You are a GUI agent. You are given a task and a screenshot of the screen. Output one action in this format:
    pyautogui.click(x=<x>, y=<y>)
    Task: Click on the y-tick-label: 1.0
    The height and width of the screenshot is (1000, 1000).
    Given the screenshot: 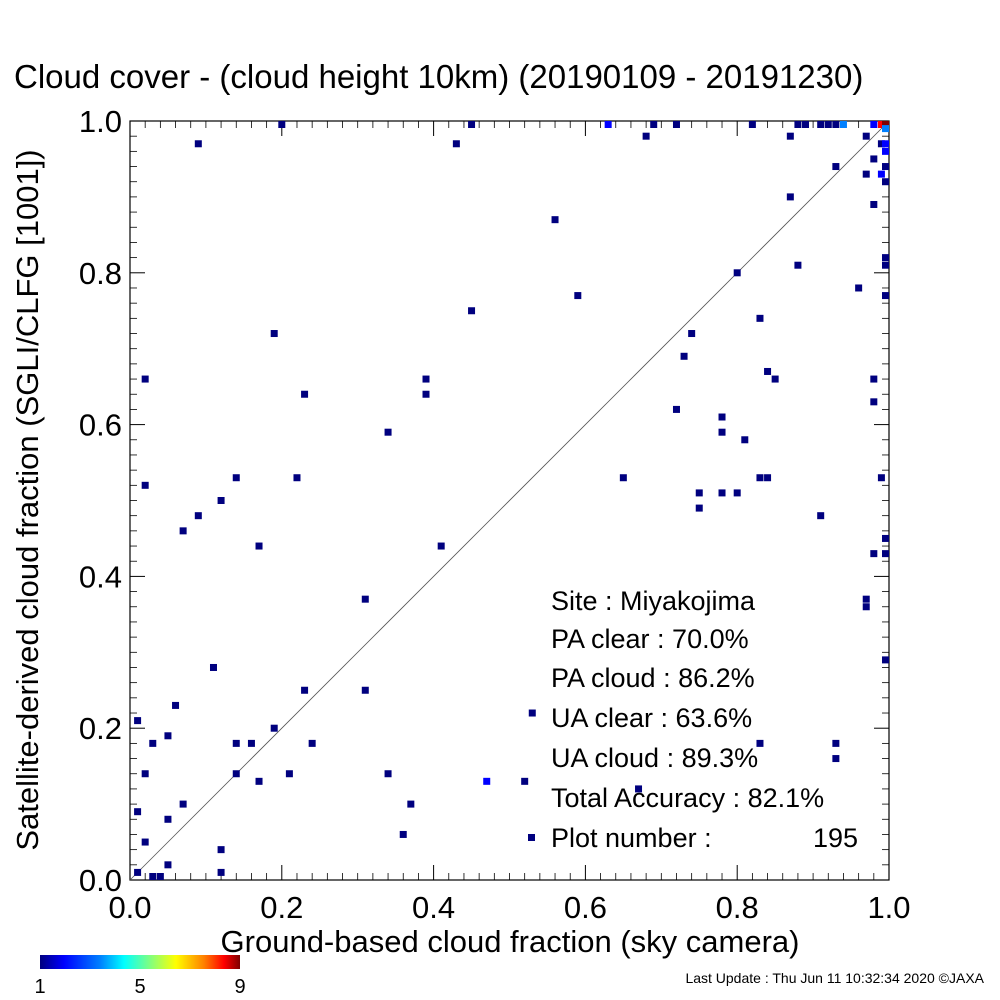 What is the action you would take?
    pyautogui.click(x=100, y=121)
    